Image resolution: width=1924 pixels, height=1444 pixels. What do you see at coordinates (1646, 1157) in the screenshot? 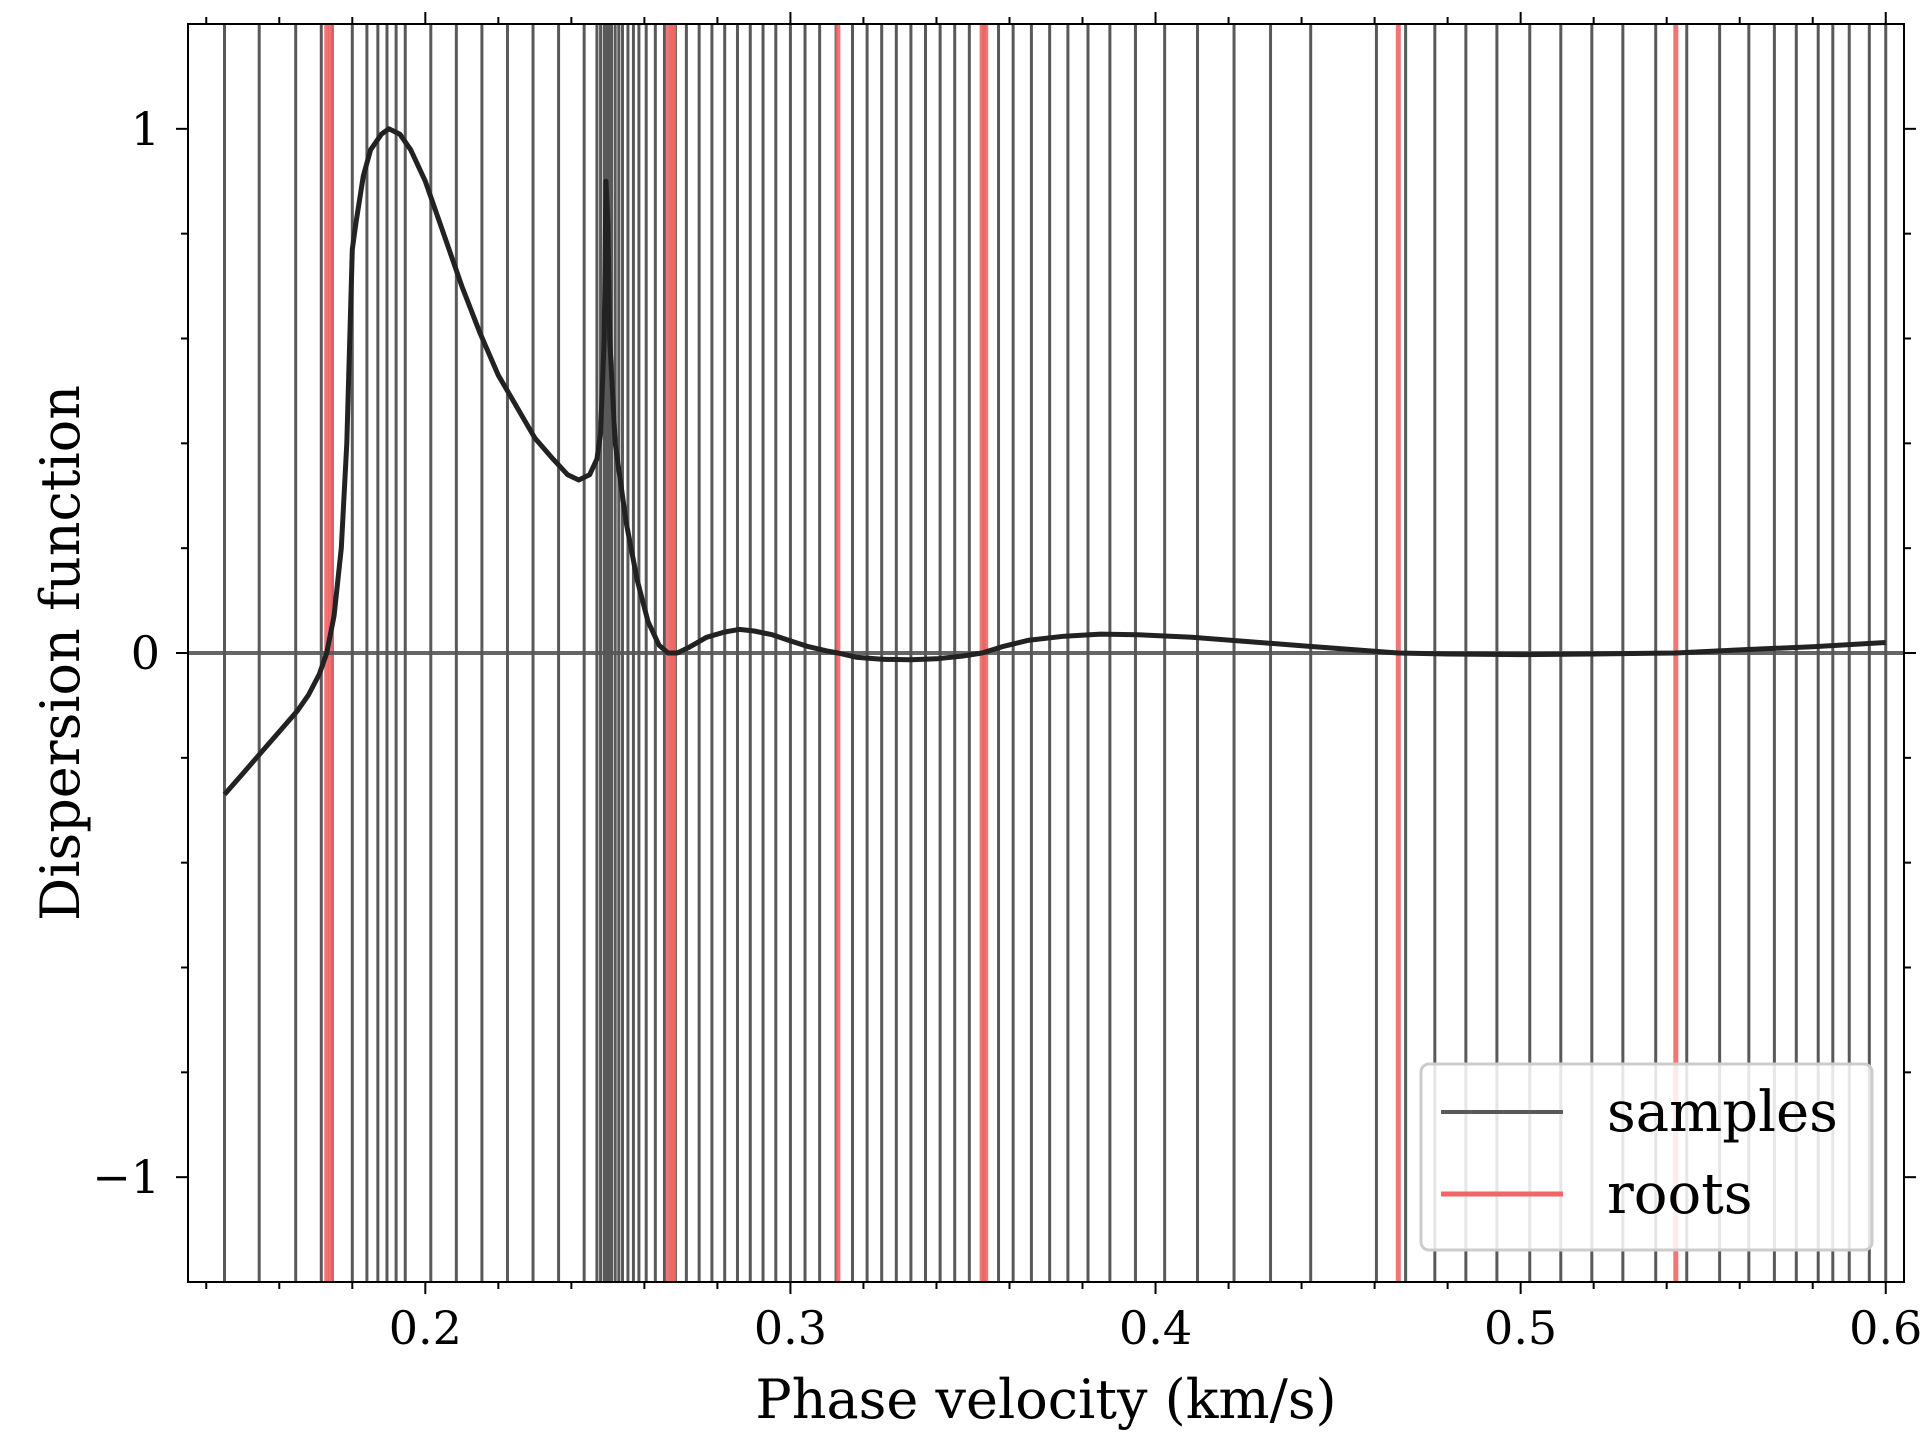
I see `legend: samples roots` at bounding box center [1646, 1157].